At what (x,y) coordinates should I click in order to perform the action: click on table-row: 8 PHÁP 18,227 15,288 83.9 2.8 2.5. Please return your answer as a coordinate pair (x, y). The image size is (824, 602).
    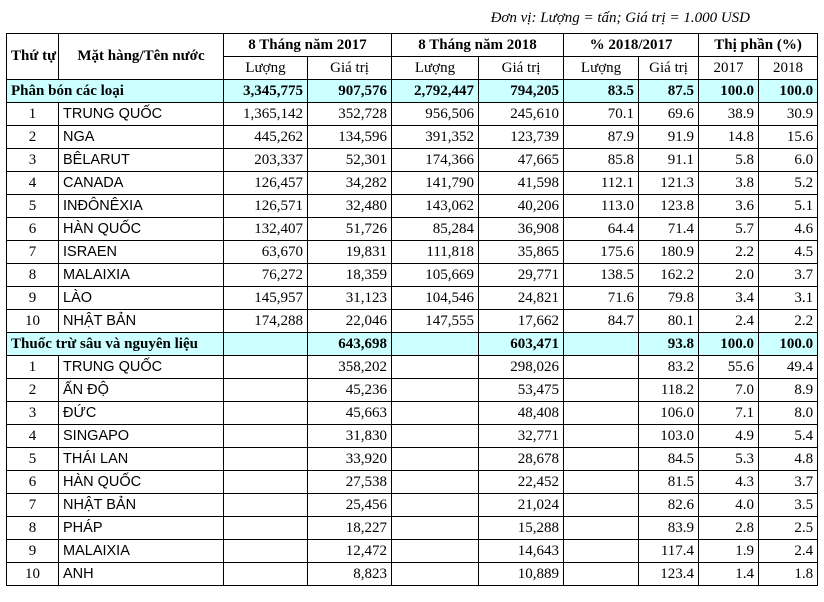
    Looking at the image, I should click on (412, 528).